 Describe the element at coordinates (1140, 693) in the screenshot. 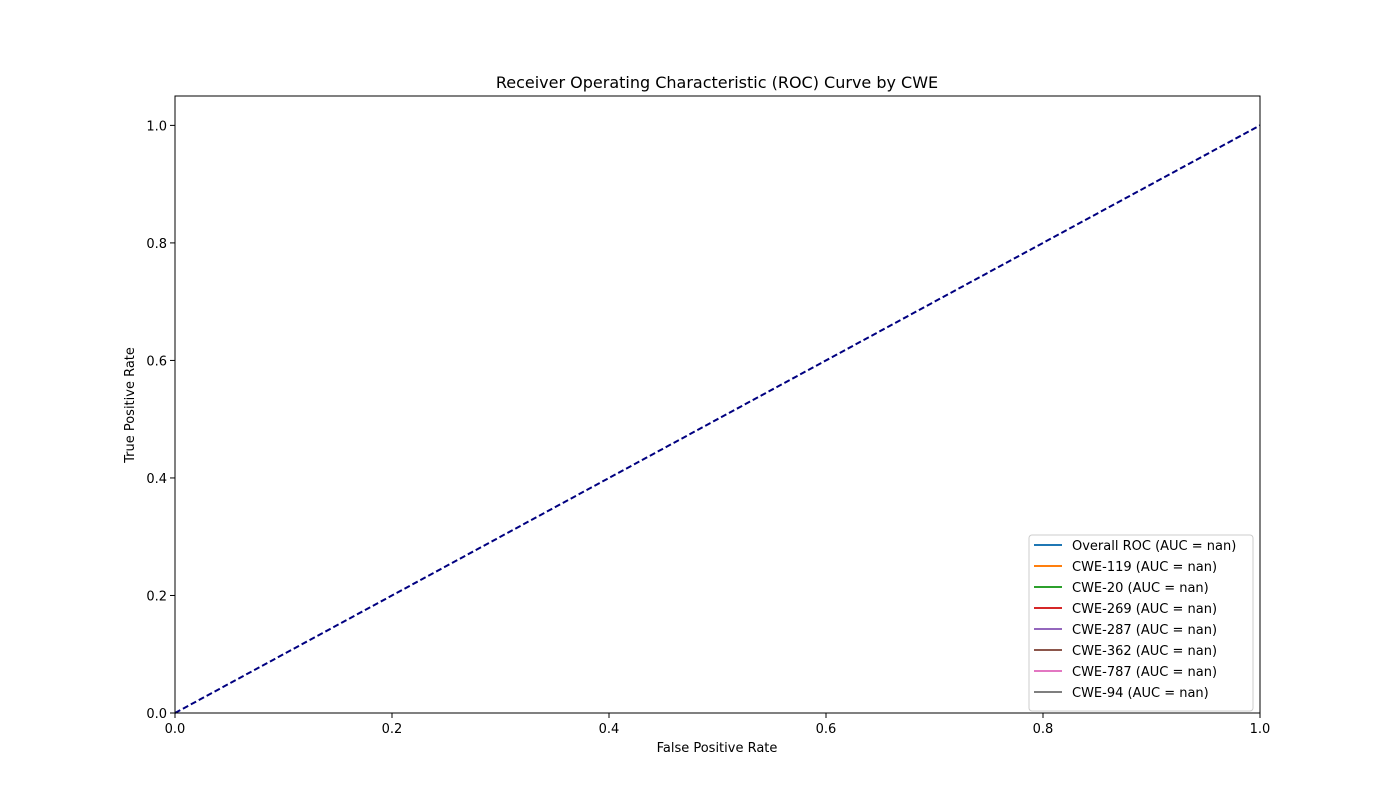

I see `legend-label: CWE-94 (AUC = nan)` at that location.